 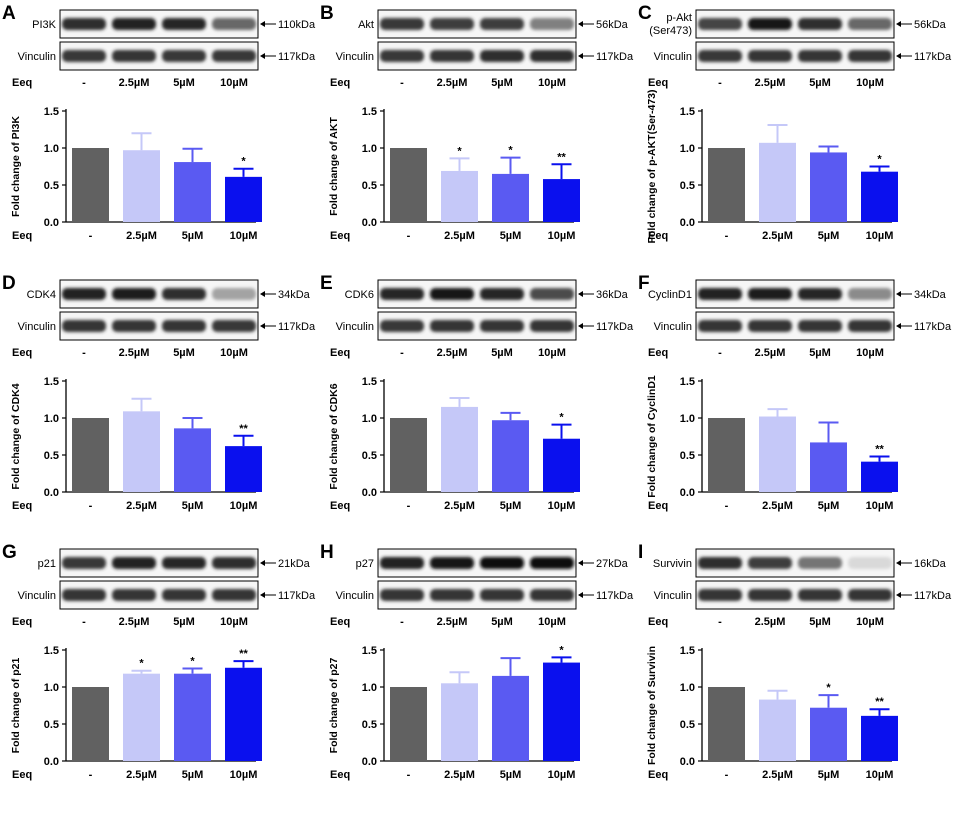 What do you see at coordinates (47, 564) in the screenshot?
I see `protein-label: p21` at bounding box center [47, 564].